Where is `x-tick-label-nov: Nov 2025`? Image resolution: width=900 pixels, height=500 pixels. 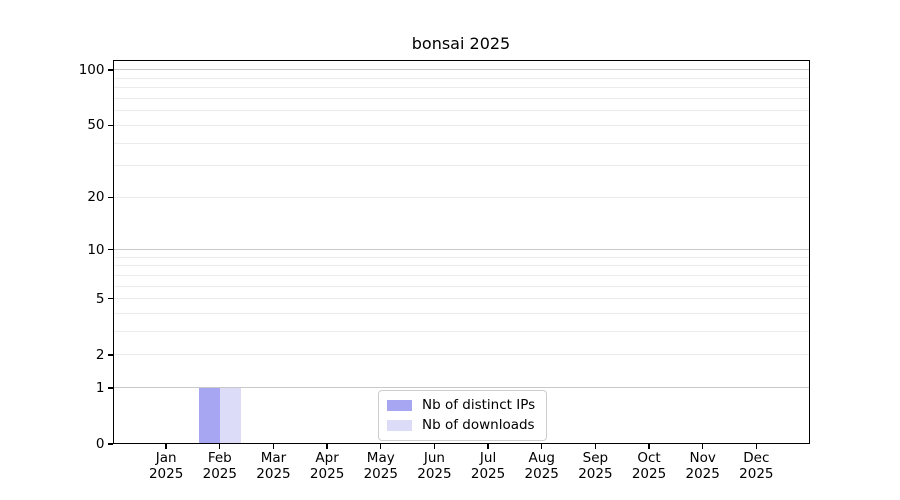
x-tick-label-nov: Nov 2025 is located at coordinates (703, 466).